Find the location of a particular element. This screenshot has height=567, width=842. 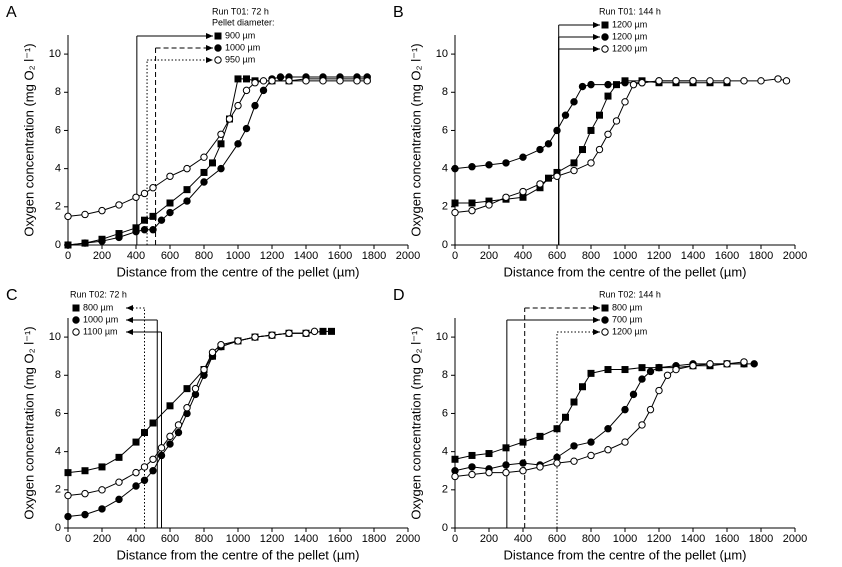

y-tick-label: 6 is located at coordinates (58, 130).